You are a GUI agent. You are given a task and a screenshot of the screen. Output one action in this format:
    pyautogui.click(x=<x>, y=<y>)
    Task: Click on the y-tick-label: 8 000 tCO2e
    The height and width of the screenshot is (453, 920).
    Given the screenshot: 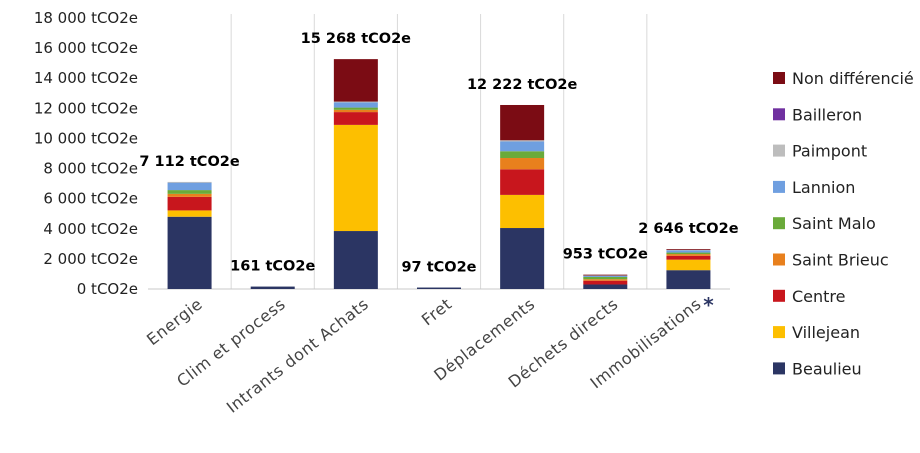 What is the action you would take?
    pyautogui.click(x=90, y=169)
    